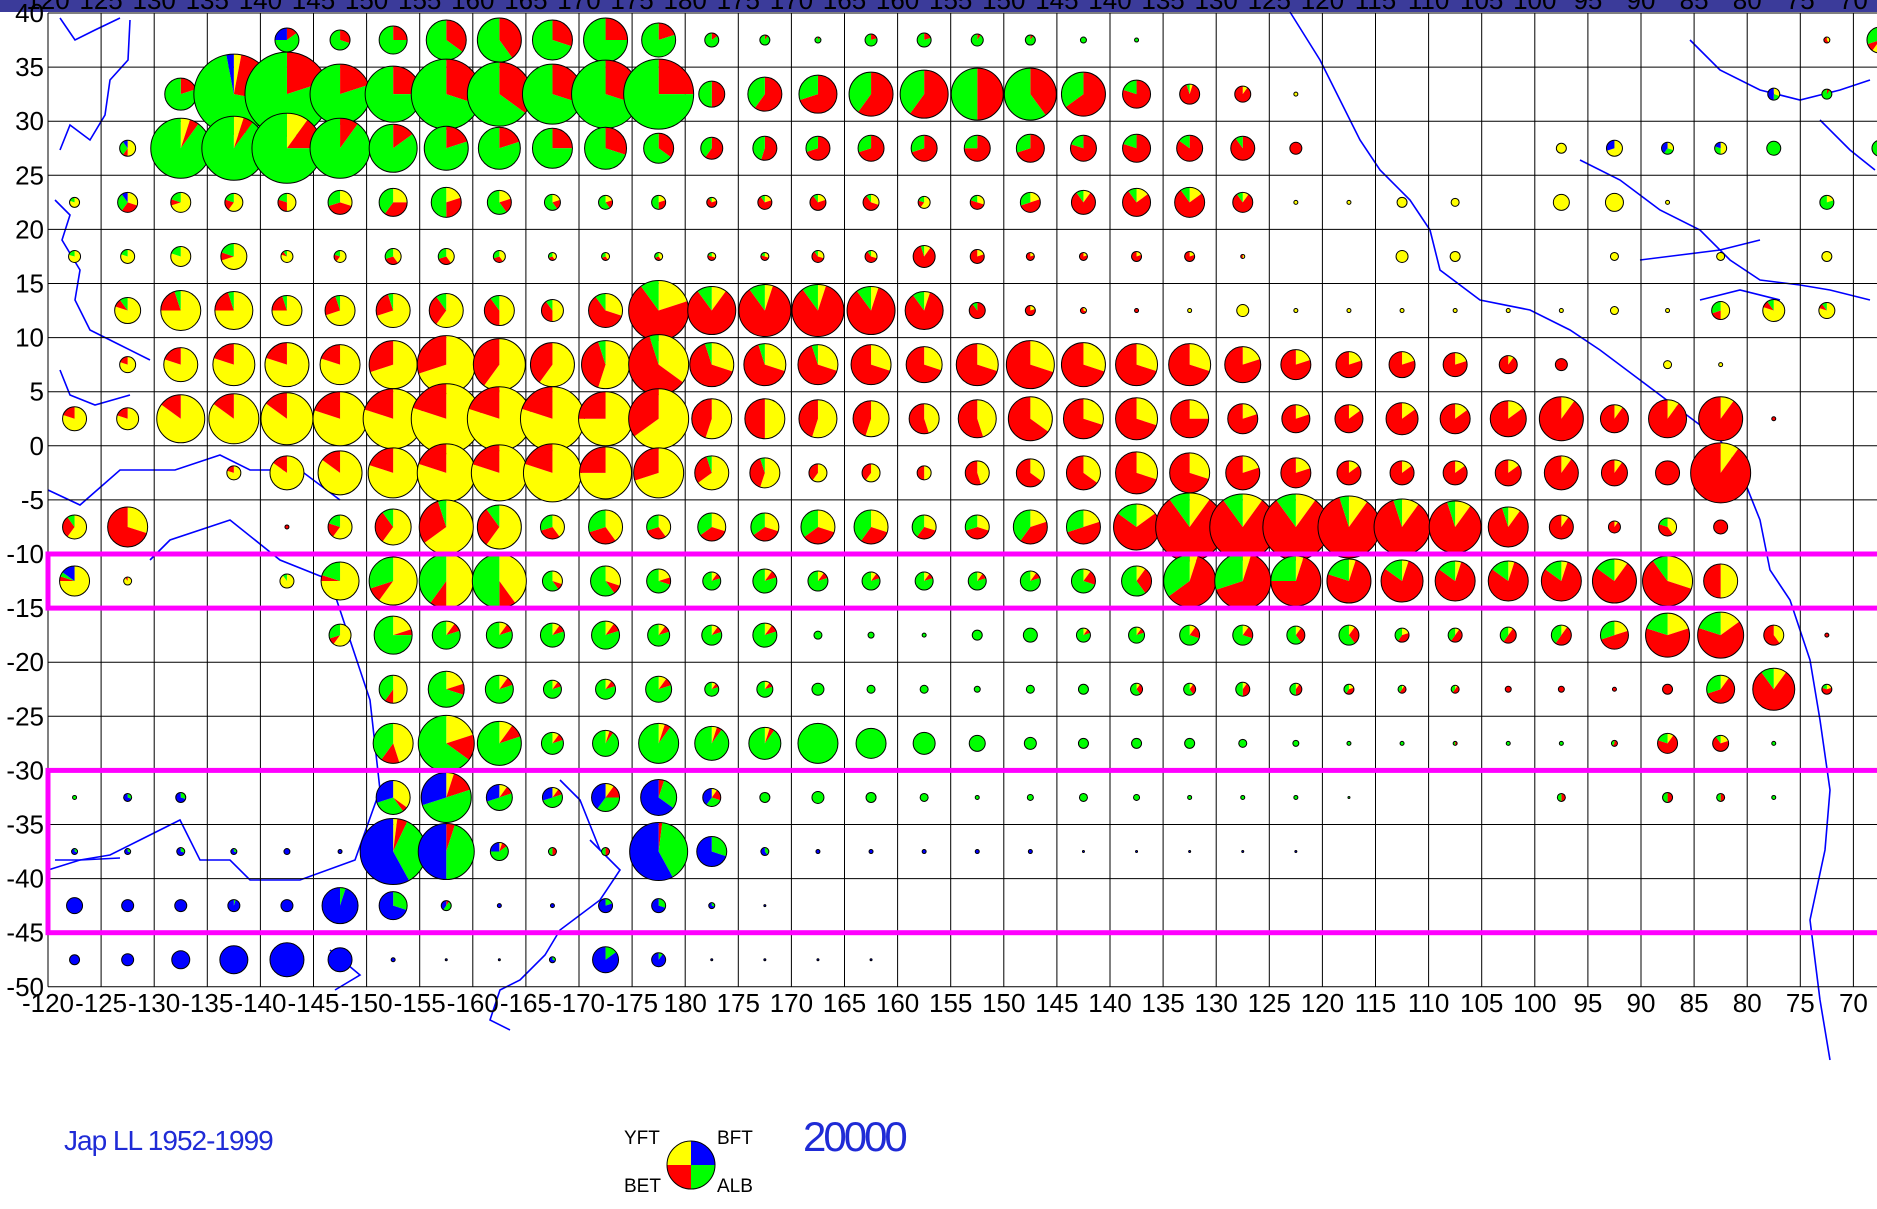 The width and height of the screenshot is (1877, 1209). Describe the element at coordinates (1375, 1003) in the screenshot. I see `lon-label-bottom: 115` at that location.